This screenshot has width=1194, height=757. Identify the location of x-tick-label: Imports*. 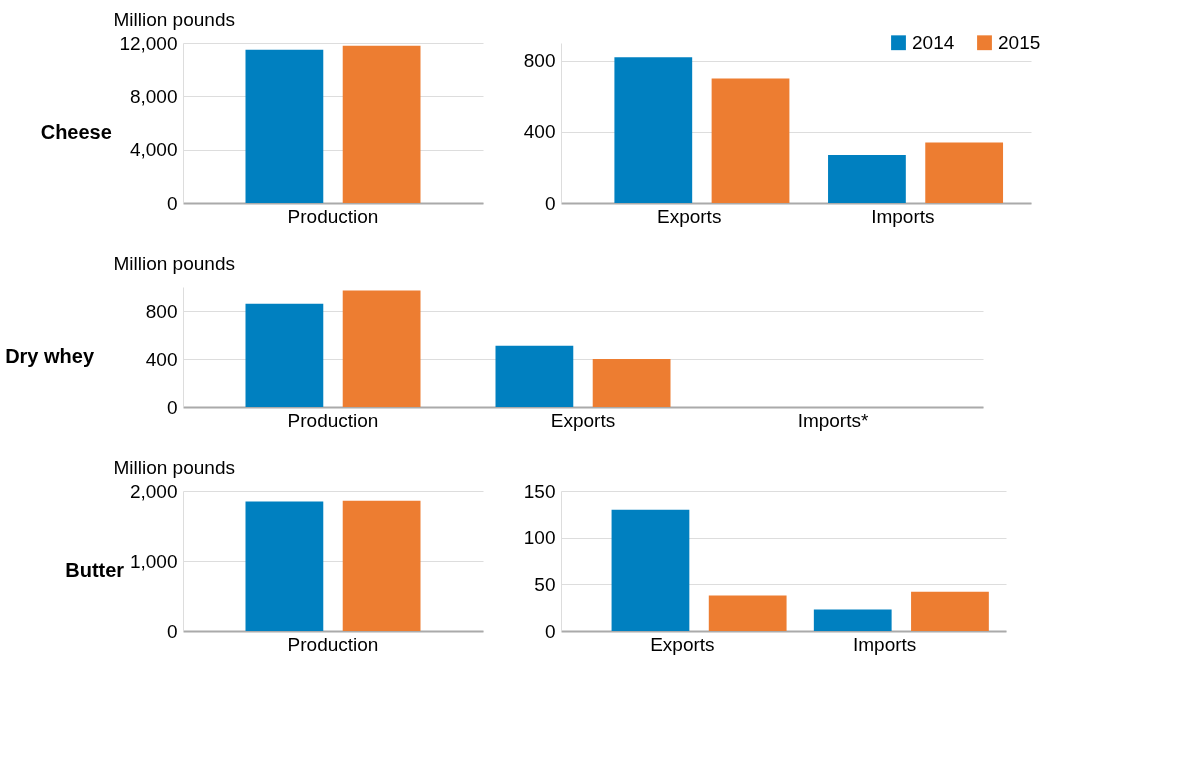
(833, 420).